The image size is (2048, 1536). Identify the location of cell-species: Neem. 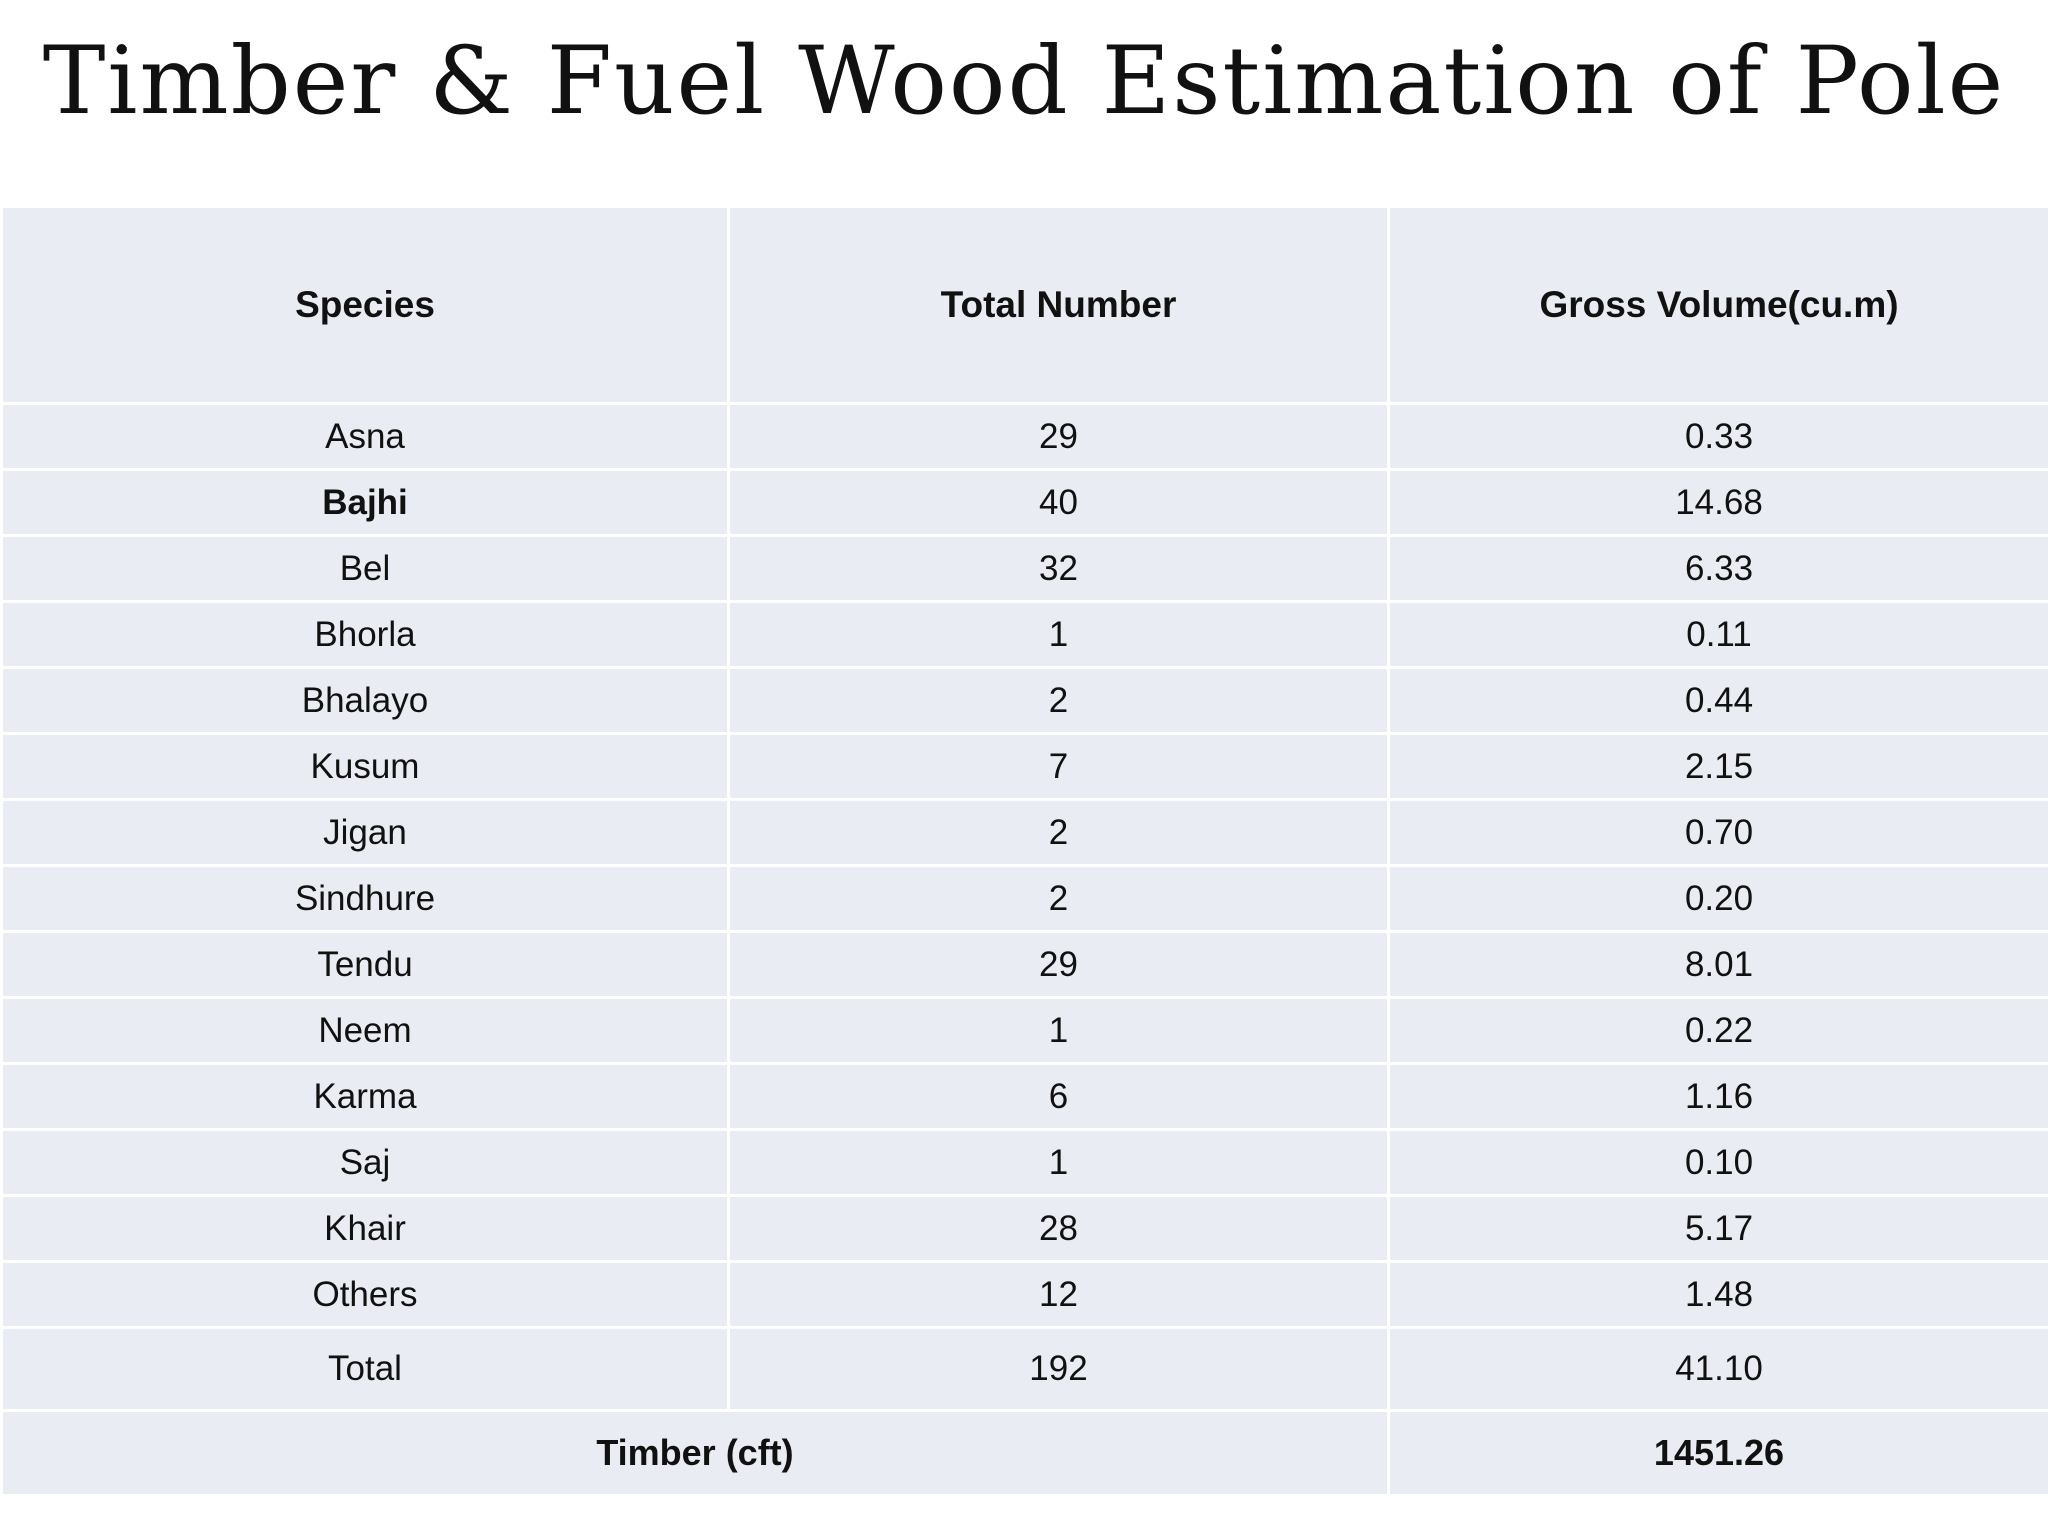
(365, 1030).